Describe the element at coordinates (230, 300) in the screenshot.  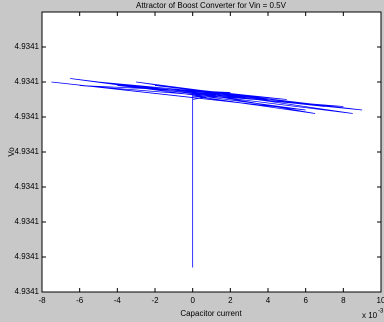
I see `x-tick-label: 2` at that location.